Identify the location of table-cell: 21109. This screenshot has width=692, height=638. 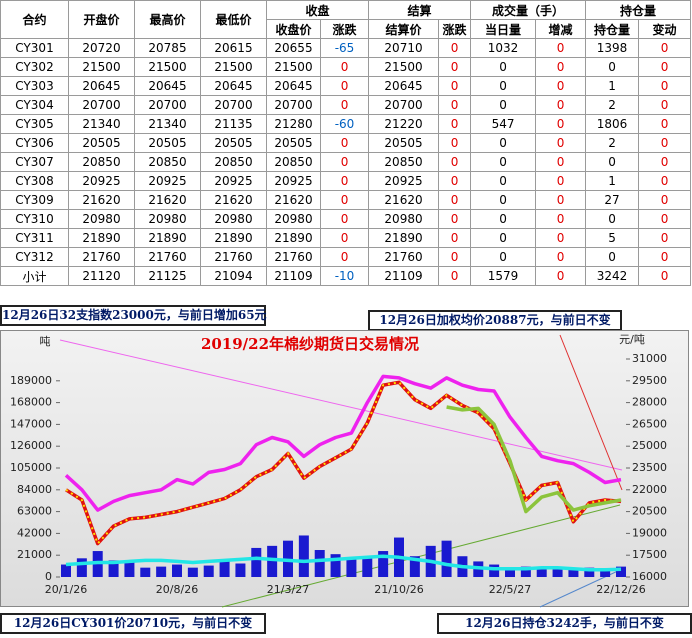
(404, 276).